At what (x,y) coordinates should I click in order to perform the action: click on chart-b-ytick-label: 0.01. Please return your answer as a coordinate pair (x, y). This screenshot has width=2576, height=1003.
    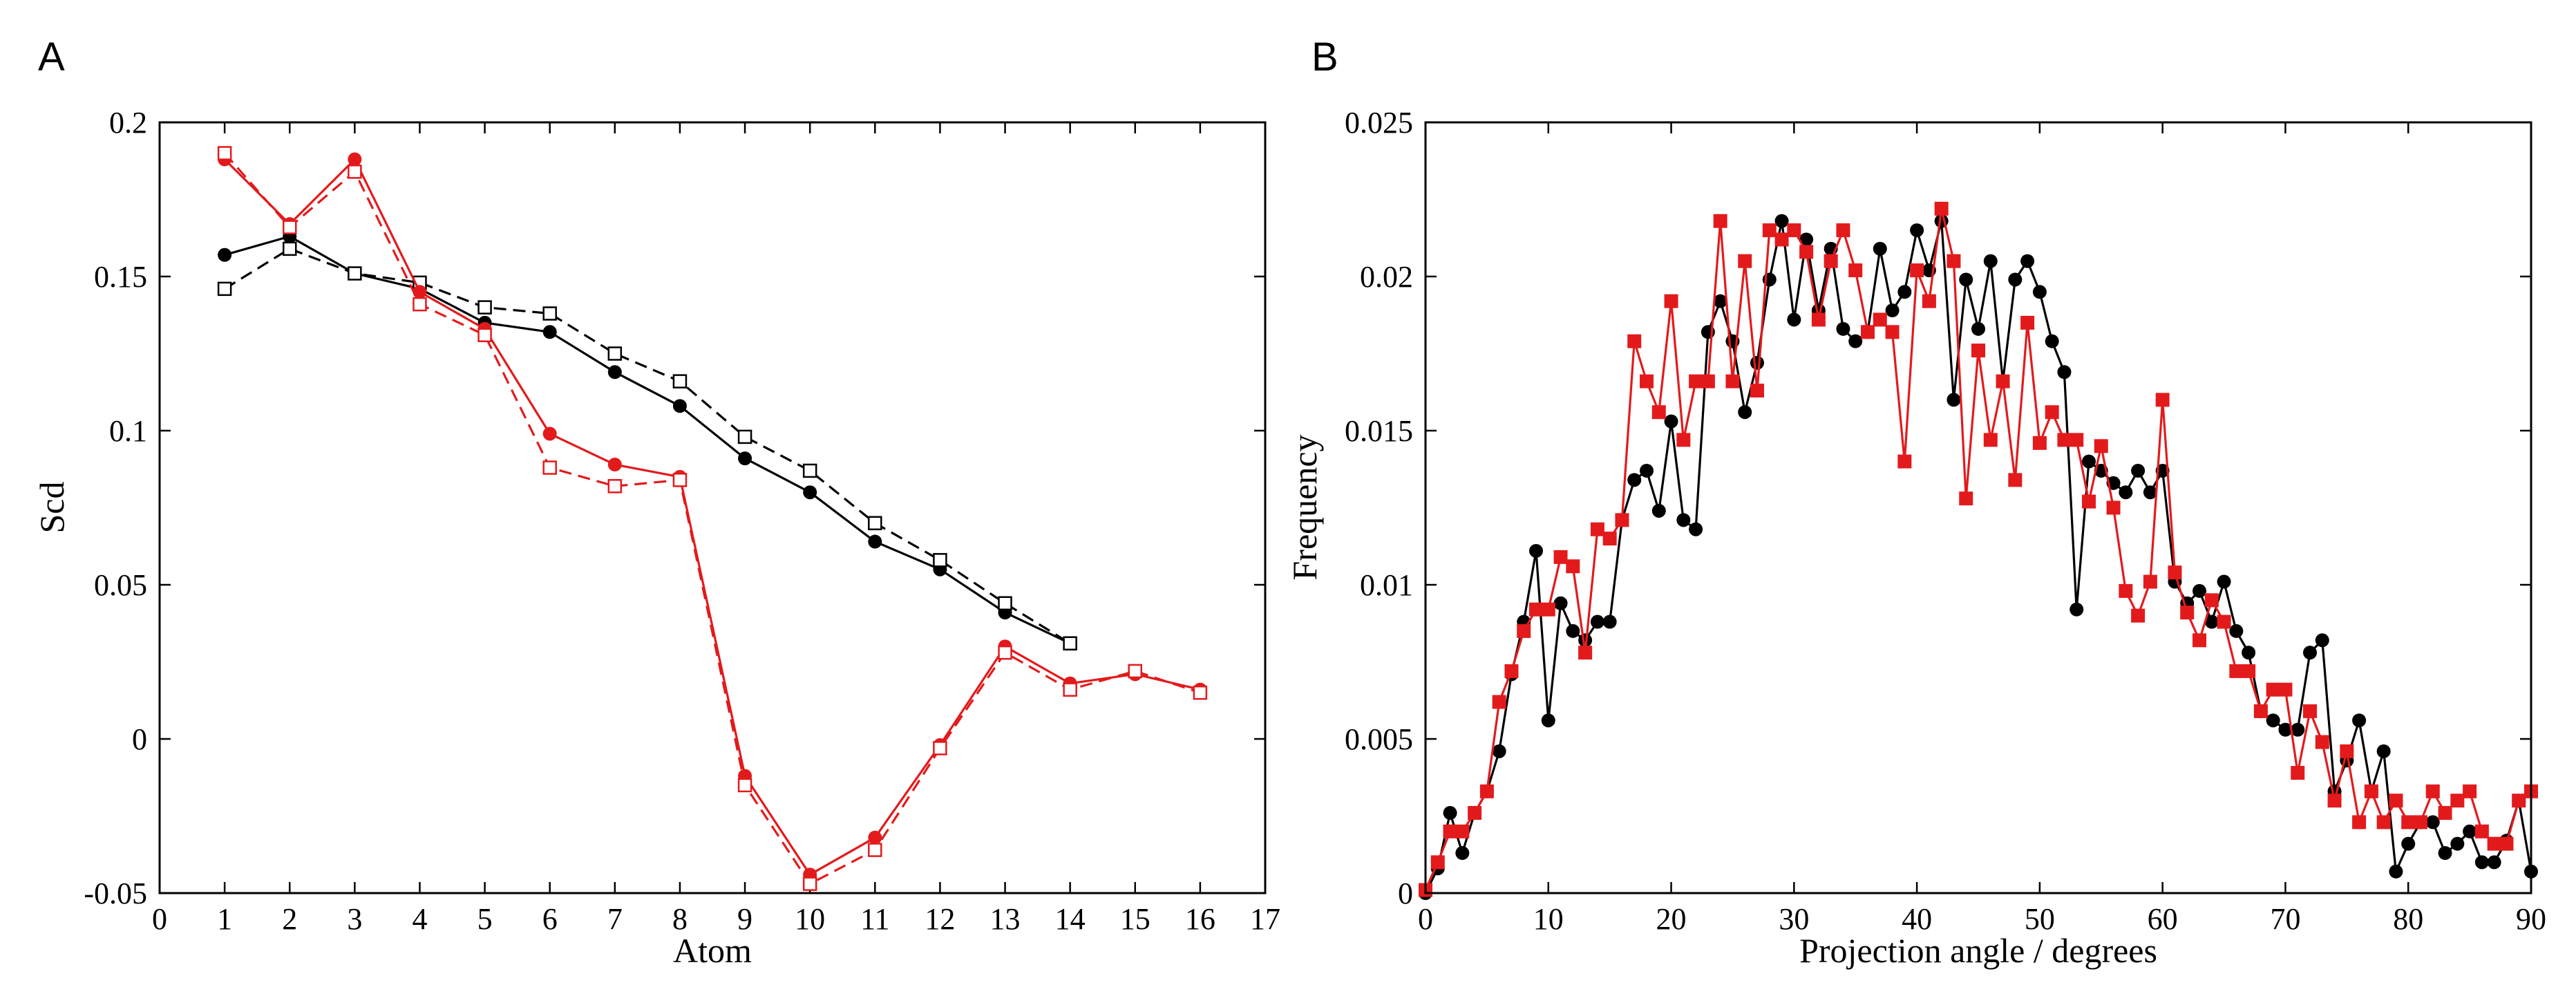
    Looking at the image, I should click on (1386, 585).